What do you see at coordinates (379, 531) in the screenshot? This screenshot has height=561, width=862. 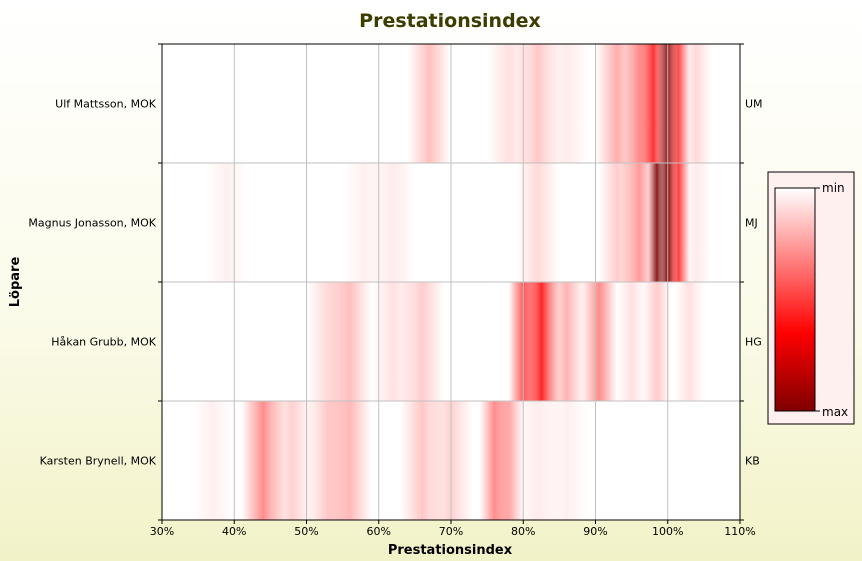 I see `x-tick-label: 60%` at bounding box center [379, 531].